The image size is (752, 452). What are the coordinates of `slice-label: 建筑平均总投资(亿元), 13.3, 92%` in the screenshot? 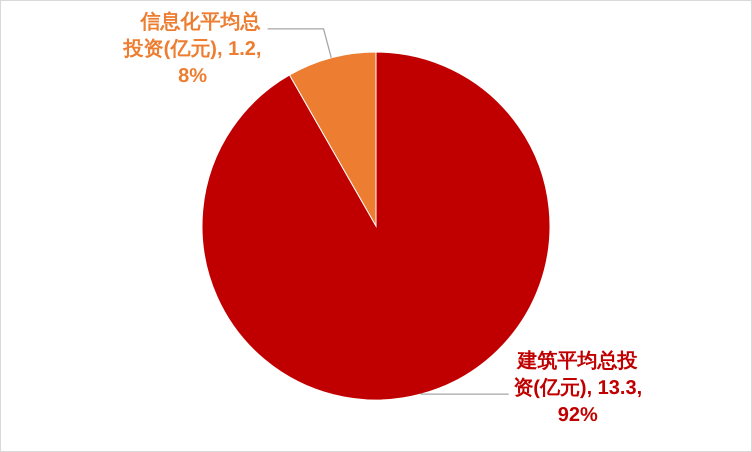 It's located at (578, 388).